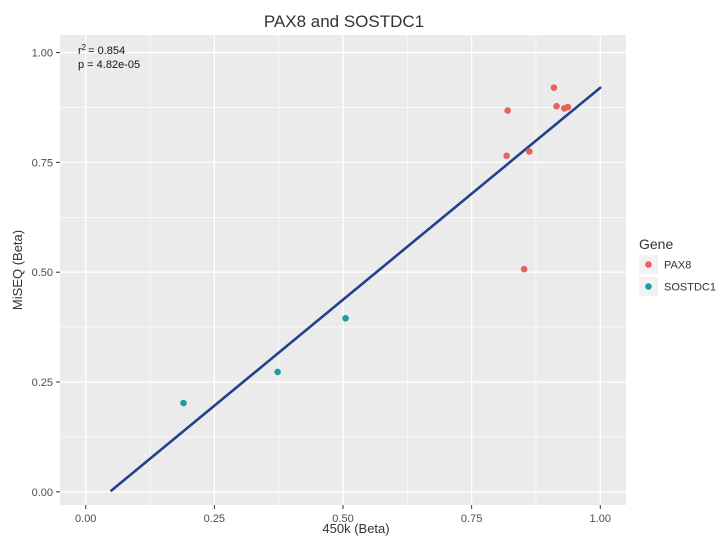 Image resolution: width=723 pixels, height=541 pixels. I want to click on y-tick-label: 0.75, so click(42, 163).